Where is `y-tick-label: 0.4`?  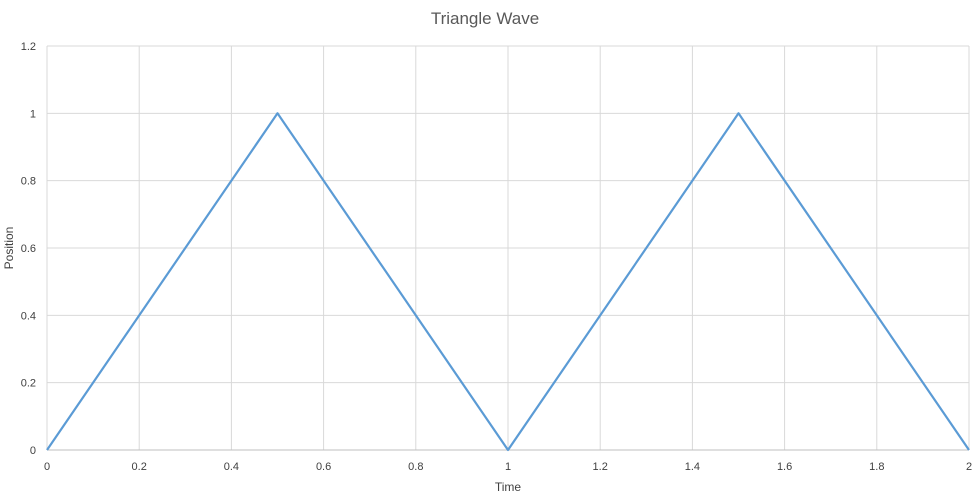
y-tick-label: 0.4 is located at coordinates (28, 316).